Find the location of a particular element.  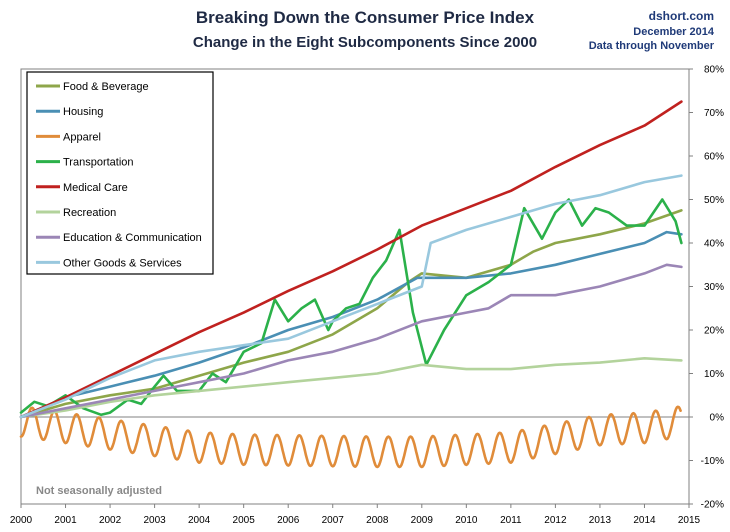

x-tick-label: 2006 is located at coordinates (288, 520).